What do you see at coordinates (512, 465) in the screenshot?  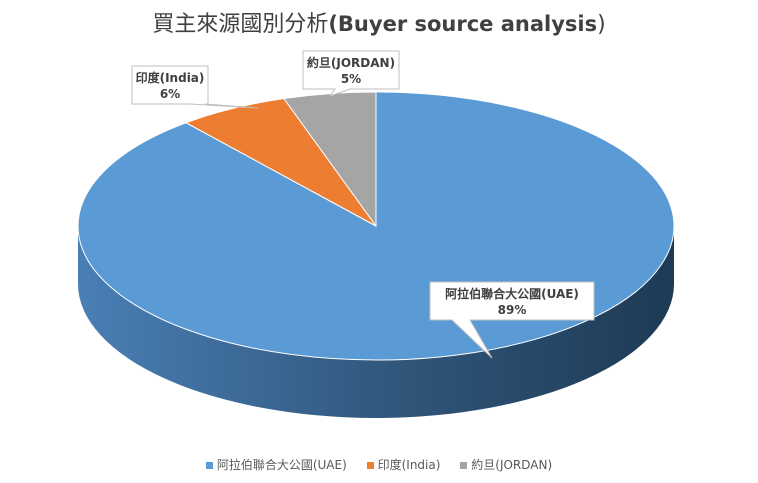 I see `legend-label-jordan: 約旦(JORDAN)` at bounding box center [512, 465].